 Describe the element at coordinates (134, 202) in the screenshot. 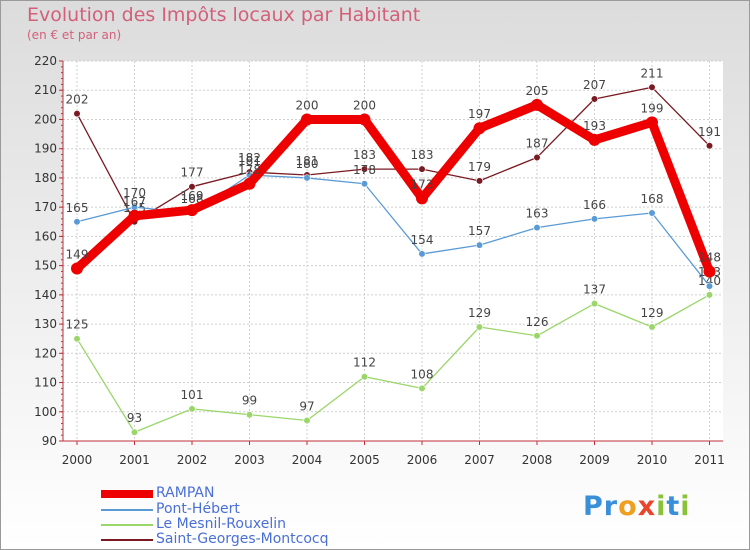

I see `data-label: 167` at that location.